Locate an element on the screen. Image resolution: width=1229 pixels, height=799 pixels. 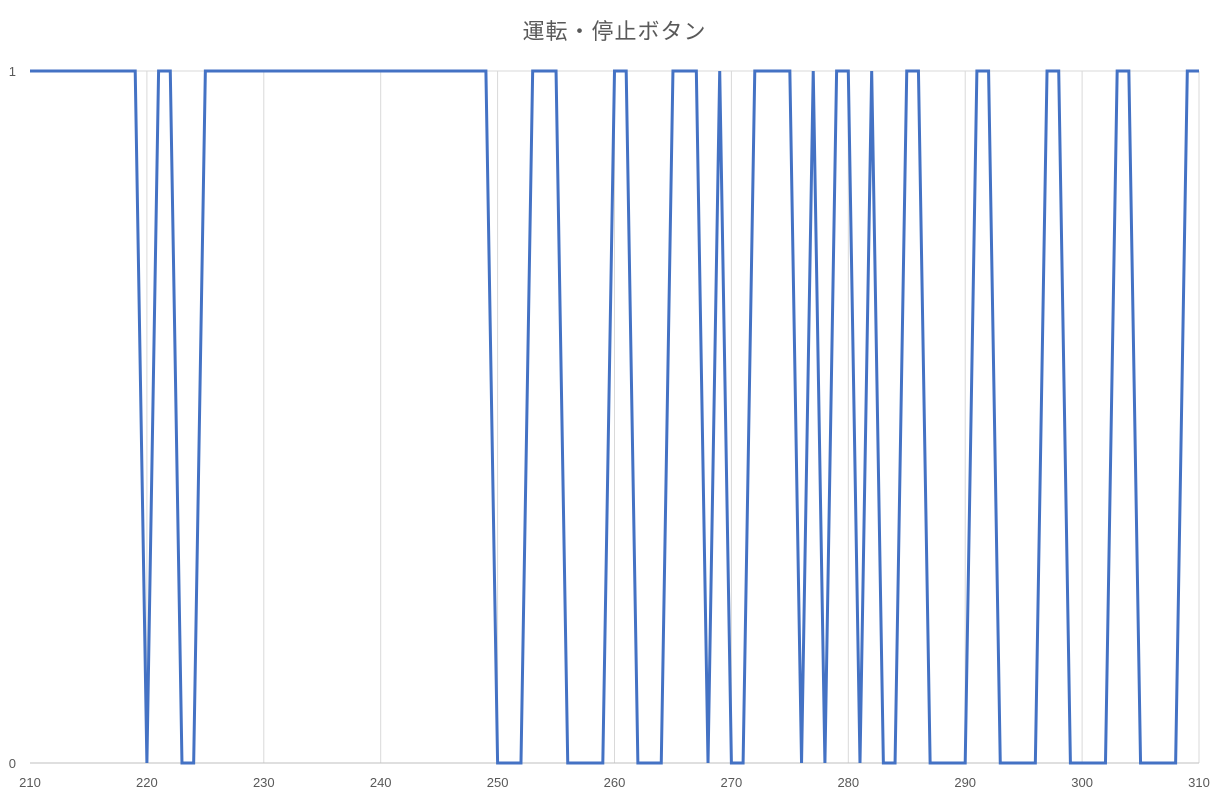
chart-title: 運転・停止ボタン is located at coordinates (614, 32).